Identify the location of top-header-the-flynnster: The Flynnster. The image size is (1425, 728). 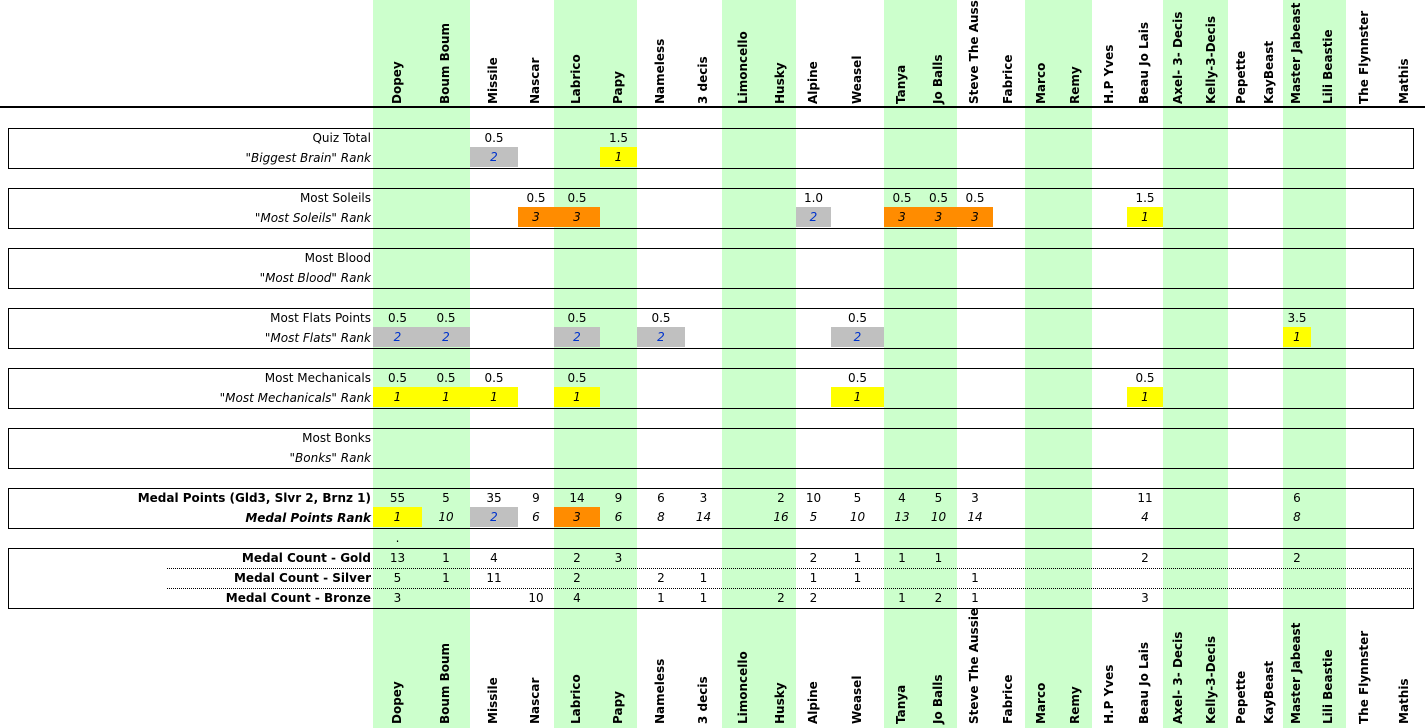
(1364, 57).